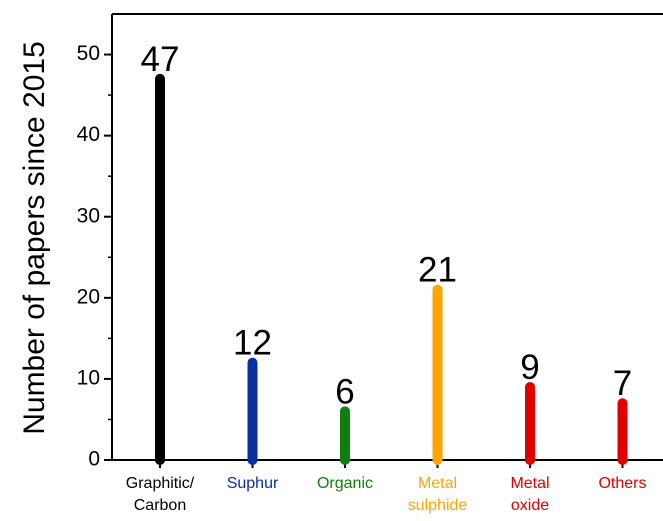 Image resolution: width=663 pixels, height=521 pixels. What do you see at coordinates (88, 53) in the screenshot?
I see `y-tick-label: 50` at bounding box center [88, 53].